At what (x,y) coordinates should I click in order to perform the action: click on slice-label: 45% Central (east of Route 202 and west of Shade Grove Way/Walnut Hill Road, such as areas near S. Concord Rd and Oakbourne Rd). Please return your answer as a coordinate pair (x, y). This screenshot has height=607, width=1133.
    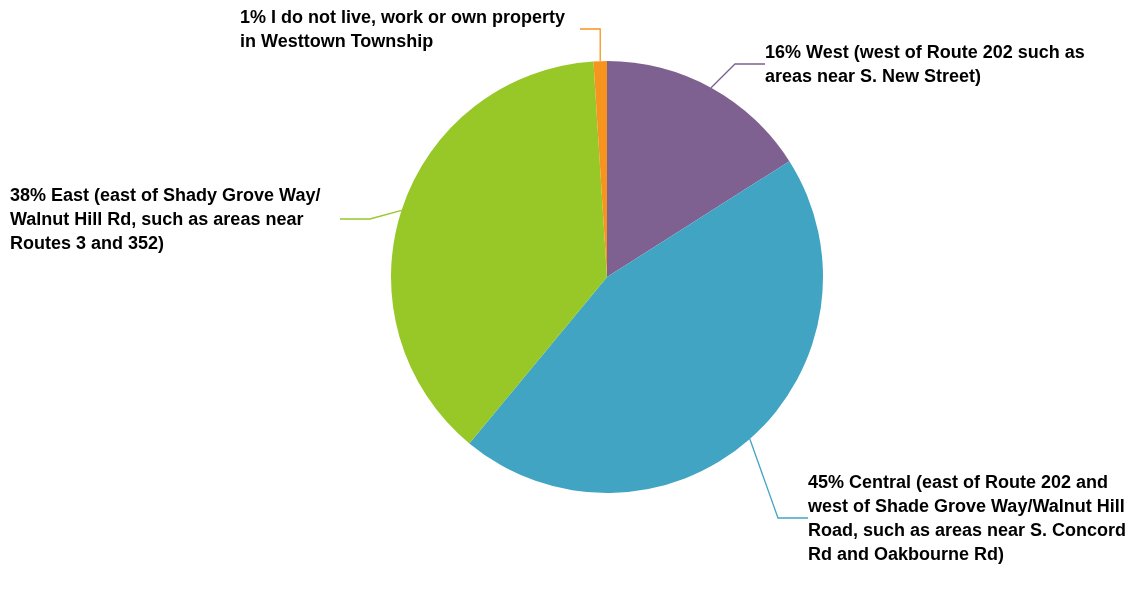
    Looking at the image, I should click on (969, 518).